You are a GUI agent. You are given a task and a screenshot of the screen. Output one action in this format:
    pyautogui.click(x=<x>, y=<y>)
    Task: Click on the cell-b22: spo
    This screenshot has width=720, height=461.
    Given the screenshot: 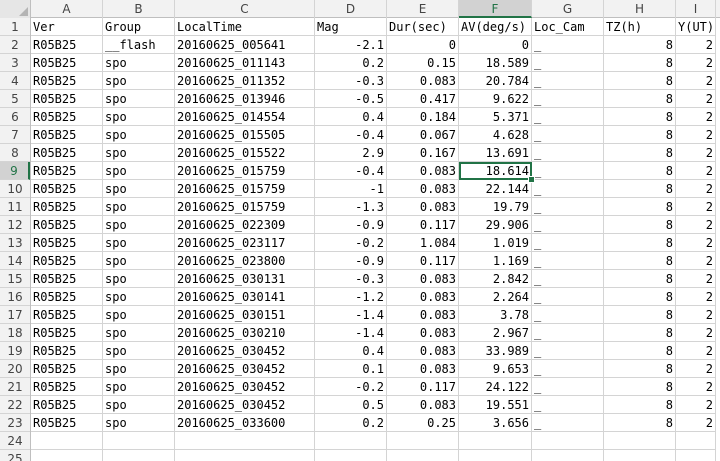 What is the action you would take?
    pyautogui.click(x=139, y=405)
    